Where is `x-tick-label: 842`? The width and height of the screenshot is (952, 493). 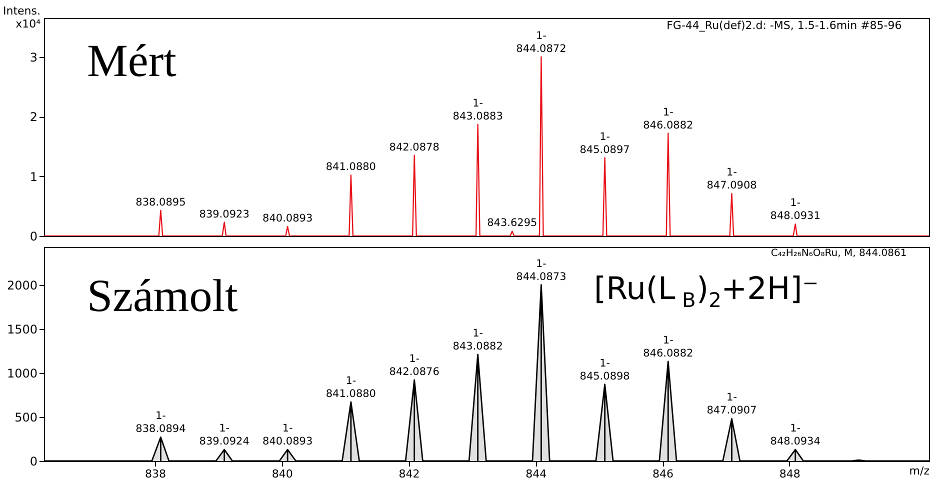 x-tick-label: 842 is located at coordinates (409, 474).